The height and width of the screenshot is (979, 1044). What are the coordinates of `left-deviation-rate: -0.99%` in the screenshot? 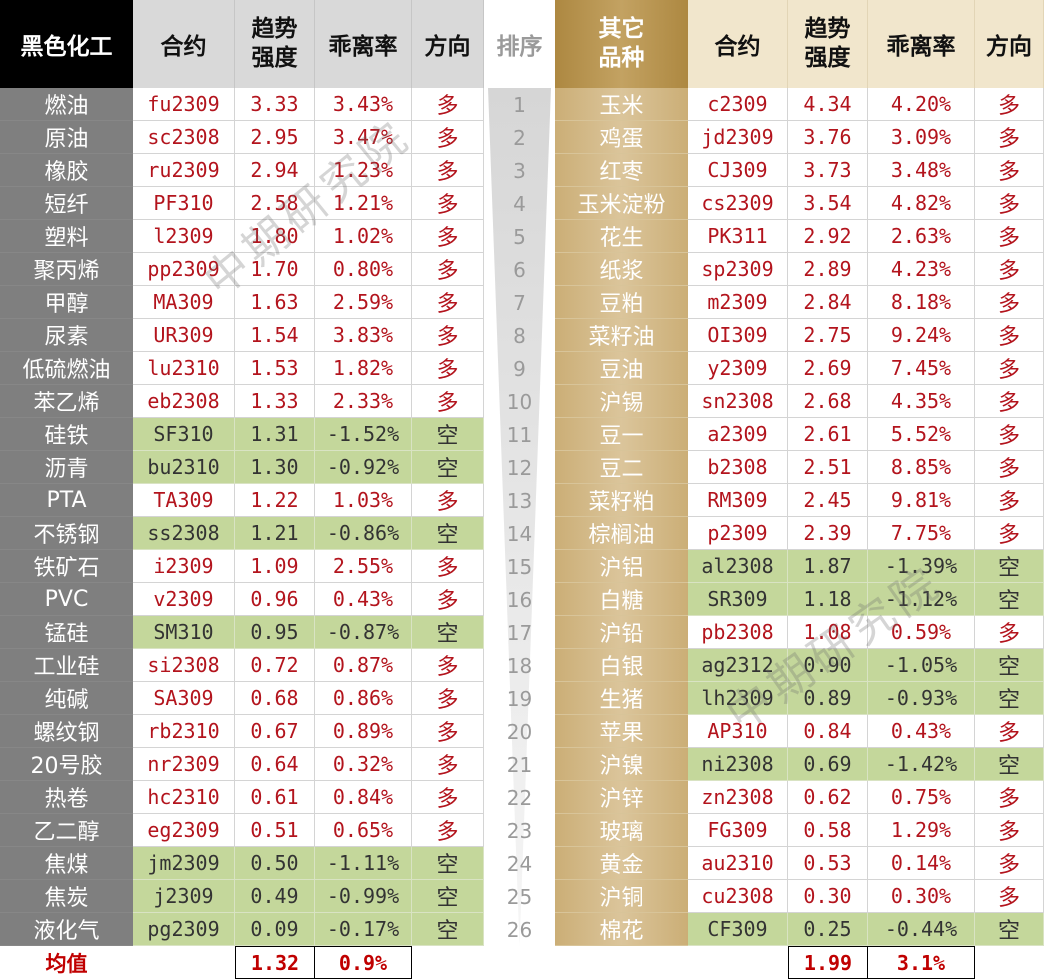 It's located at (363, 896).